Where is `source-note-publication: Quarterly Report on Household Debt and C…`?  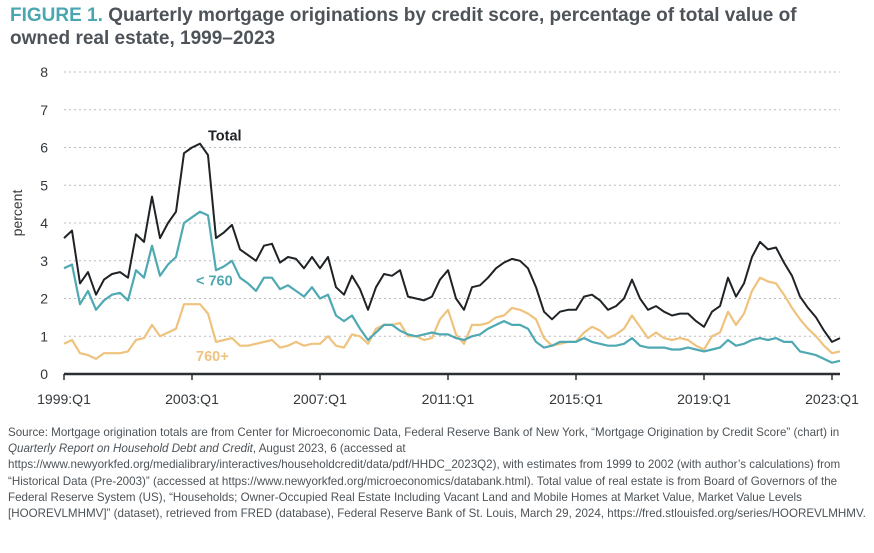 source-note-publication: Quarterly Report on Household Debt and C… is located at coordinates (130, 449).